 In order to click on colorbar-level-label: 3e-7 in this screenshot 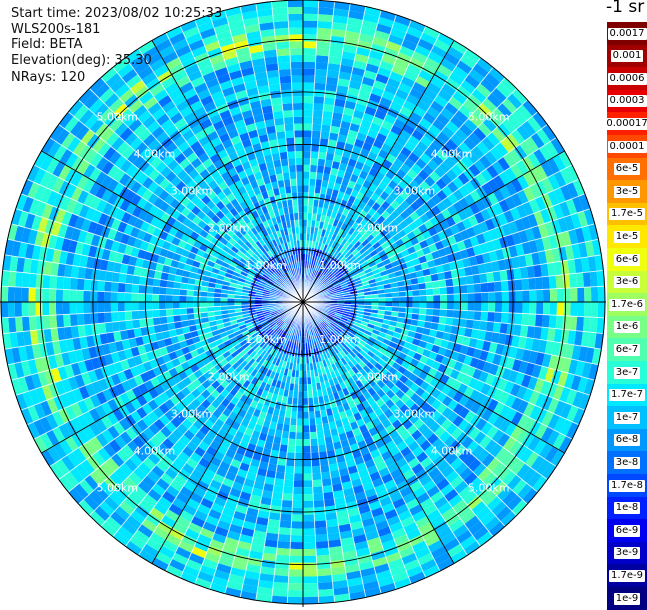, I will do `click(627, 372)`.